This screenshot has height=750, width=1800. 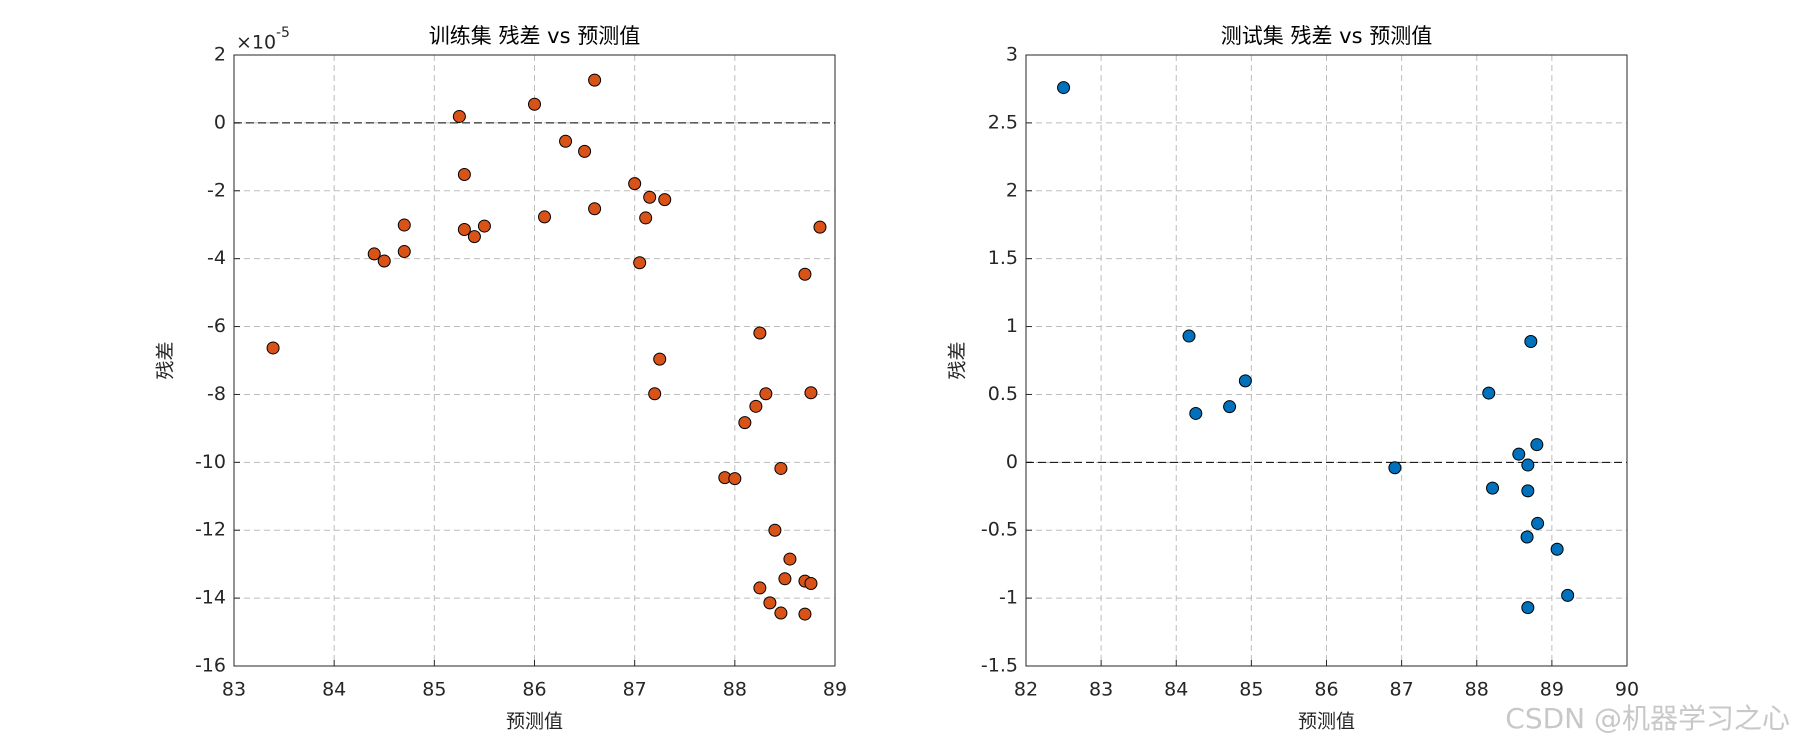 I want to click on x-tick-label: 90, so click(x=1627, y=690).